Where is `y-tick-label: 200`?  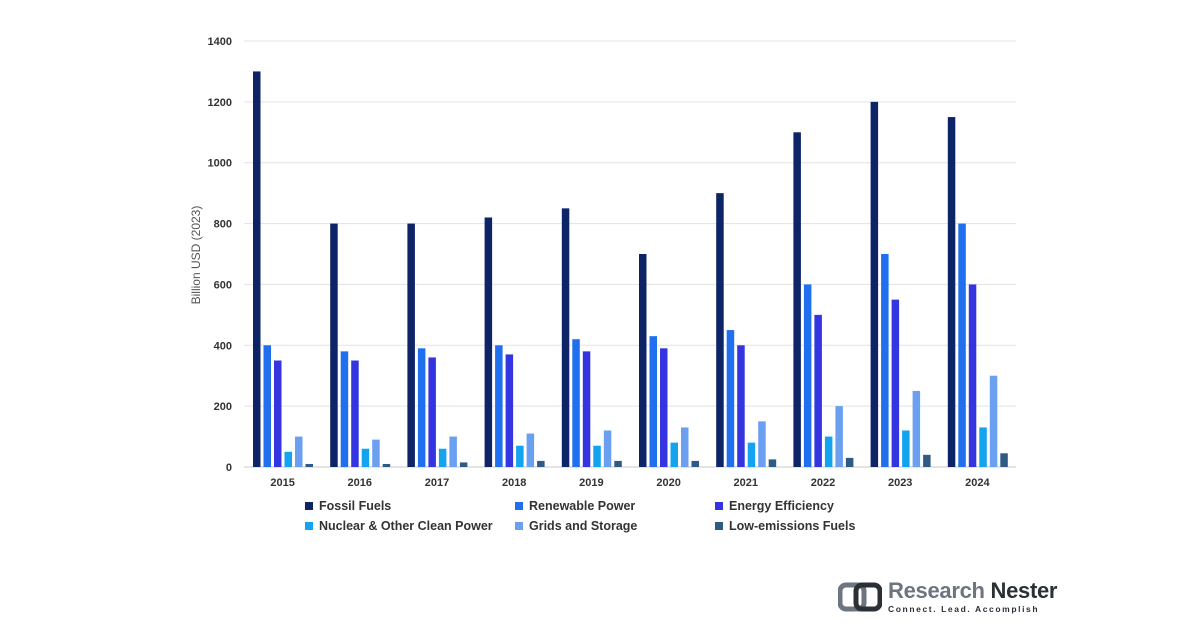
y-tick-label: 200 is located at coordinates (223, 407).